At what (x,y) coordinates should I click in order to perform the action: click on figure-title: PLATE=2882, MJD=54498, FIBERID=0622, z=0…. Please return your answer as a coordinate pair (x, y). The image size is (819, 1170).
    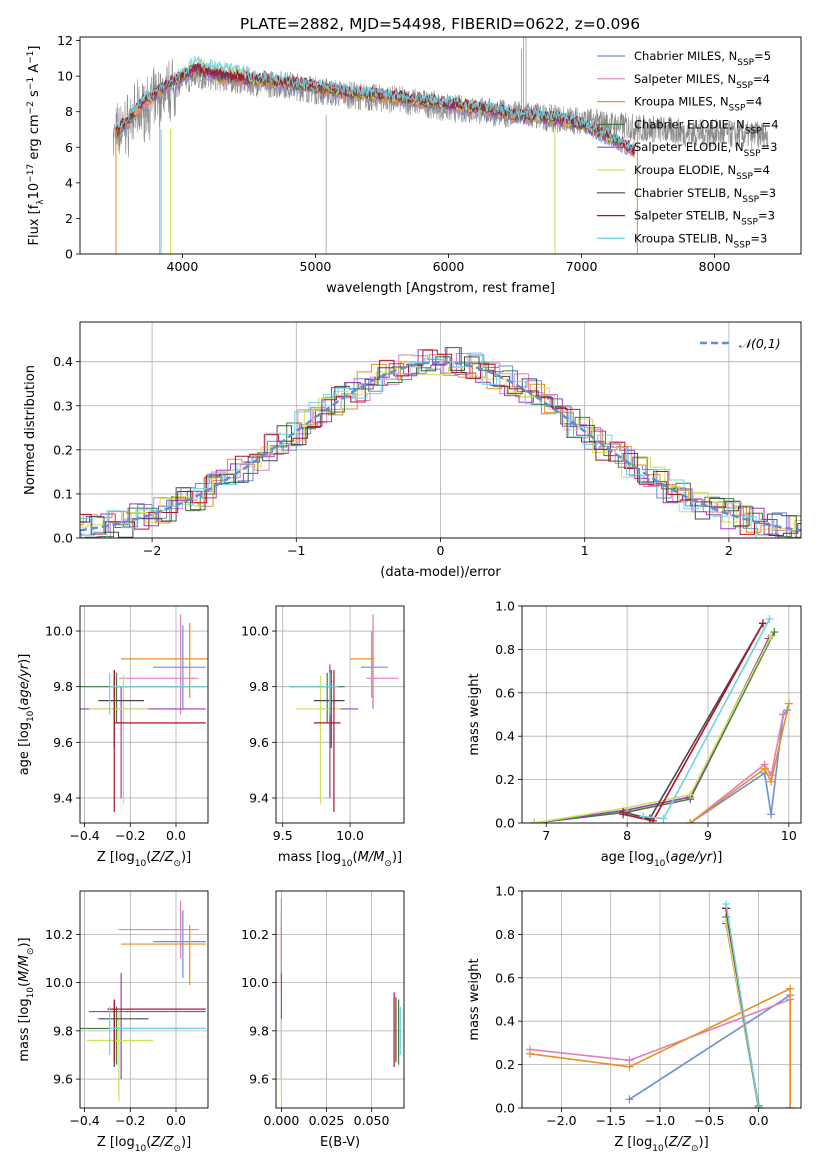
    Looking at the image, I should click on (440, 24).